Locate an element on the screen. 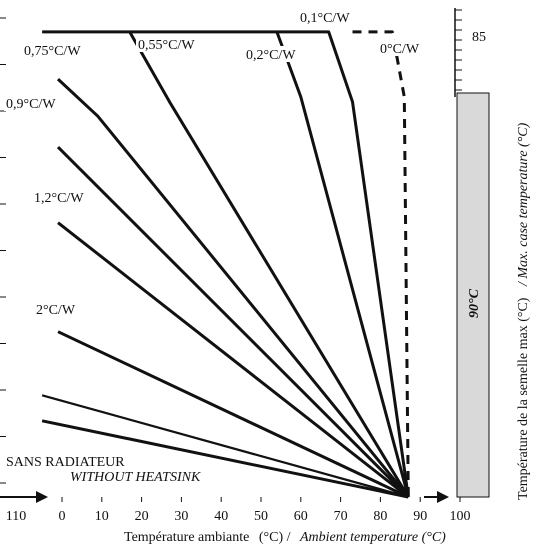 Image resolution: width=537 pixels, height=548 pixels. right-tick-label: 85 is located at coordinates (479, 37).